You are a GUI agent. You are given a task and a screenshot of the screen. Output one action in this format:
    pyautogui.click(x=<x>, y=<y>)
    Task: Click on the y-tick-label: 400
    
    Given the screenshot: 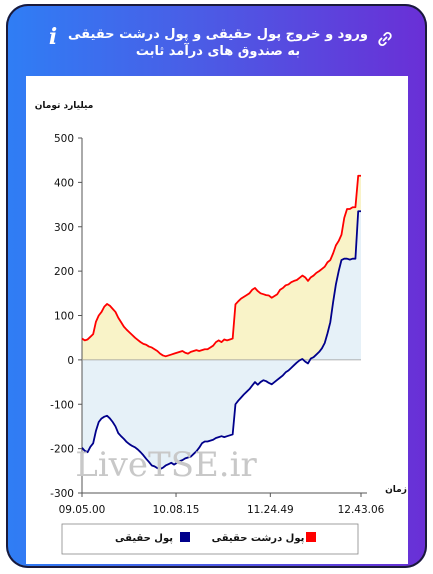 What is the action you would take?
    pyautogui.click(x=64, y=183)
    